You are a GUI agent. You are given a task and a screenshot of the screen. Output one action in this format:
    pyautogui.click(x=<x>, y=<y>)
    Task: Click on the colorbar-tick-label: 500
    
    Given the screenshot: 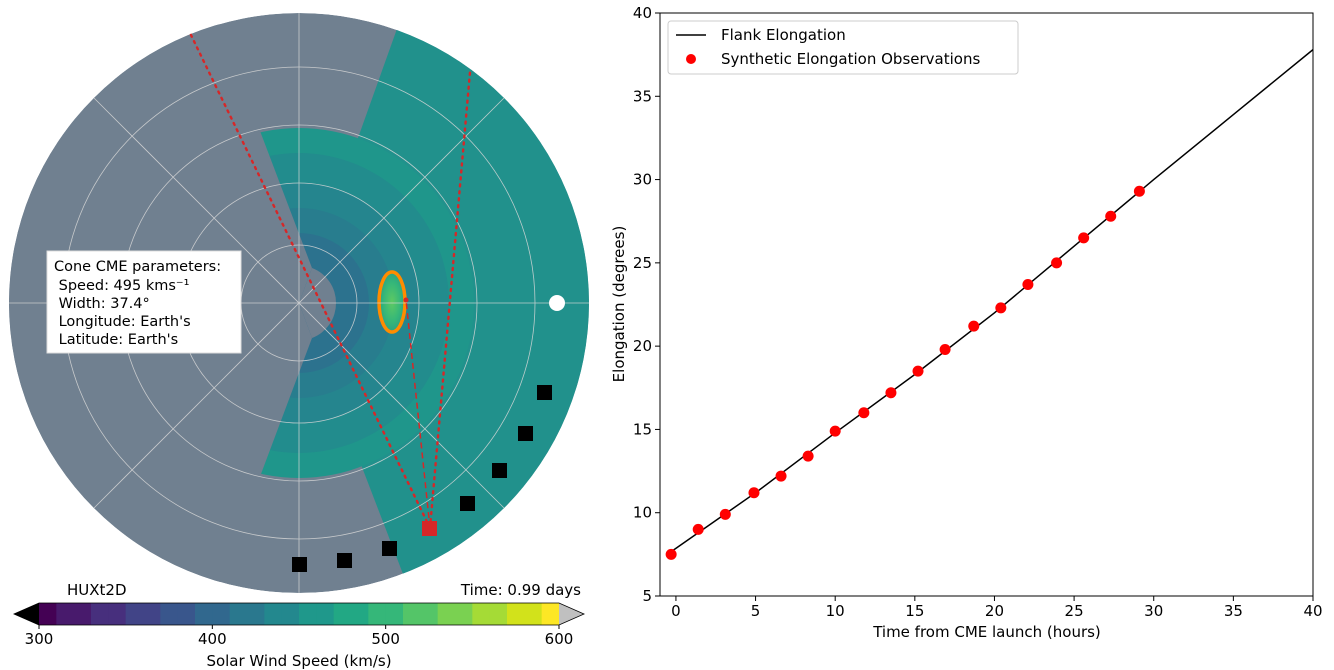 What is the action you would take?
    pyautogui.click(x=385, y=639)
    